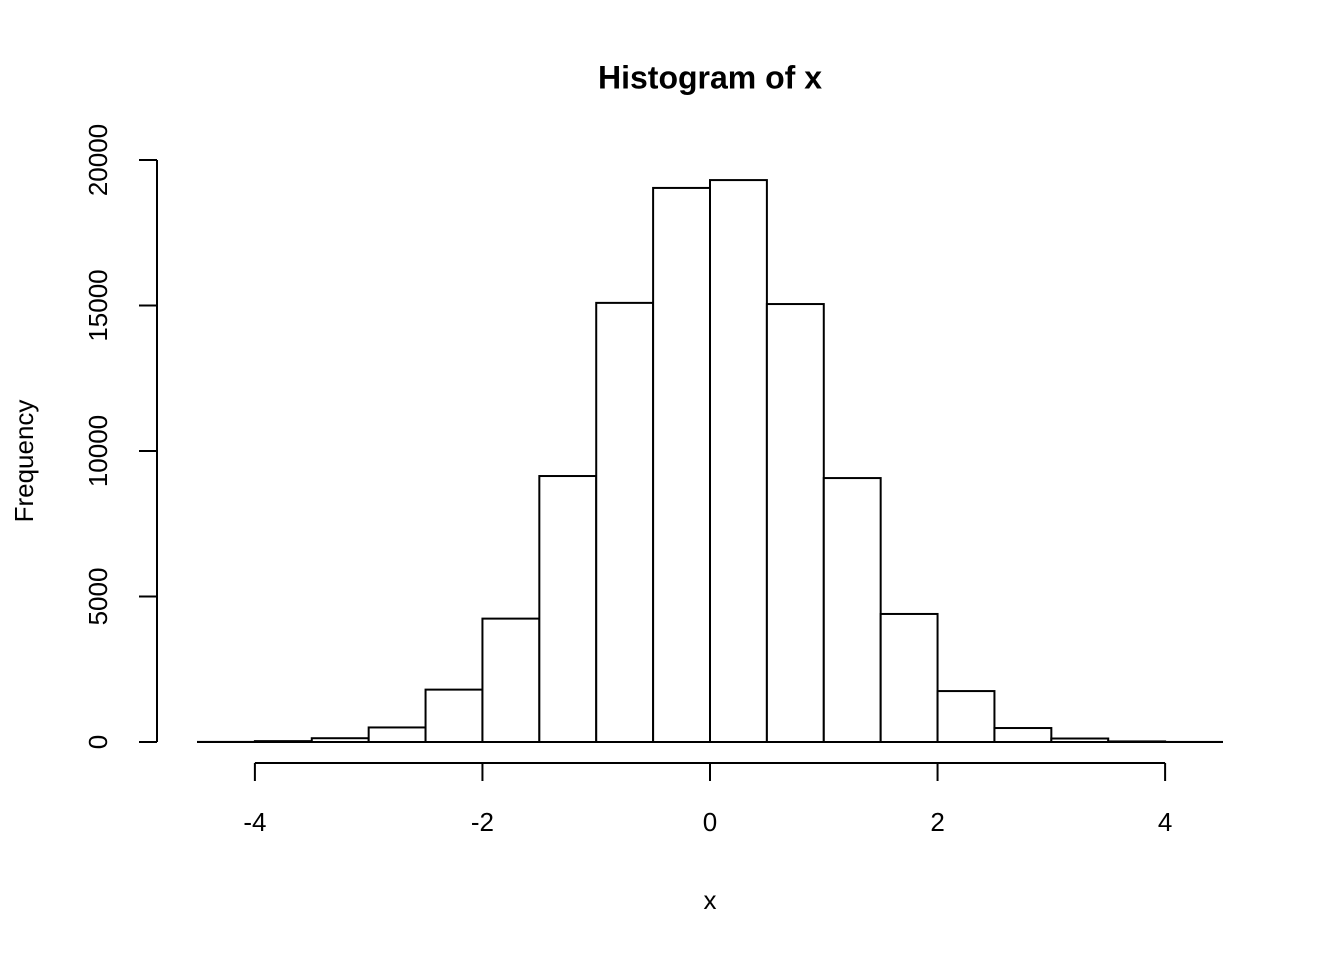  What do you see at coordinates (710, 822) in the screenshot?
I see `x-tick-label: 0` at bounding box center [710, 822].